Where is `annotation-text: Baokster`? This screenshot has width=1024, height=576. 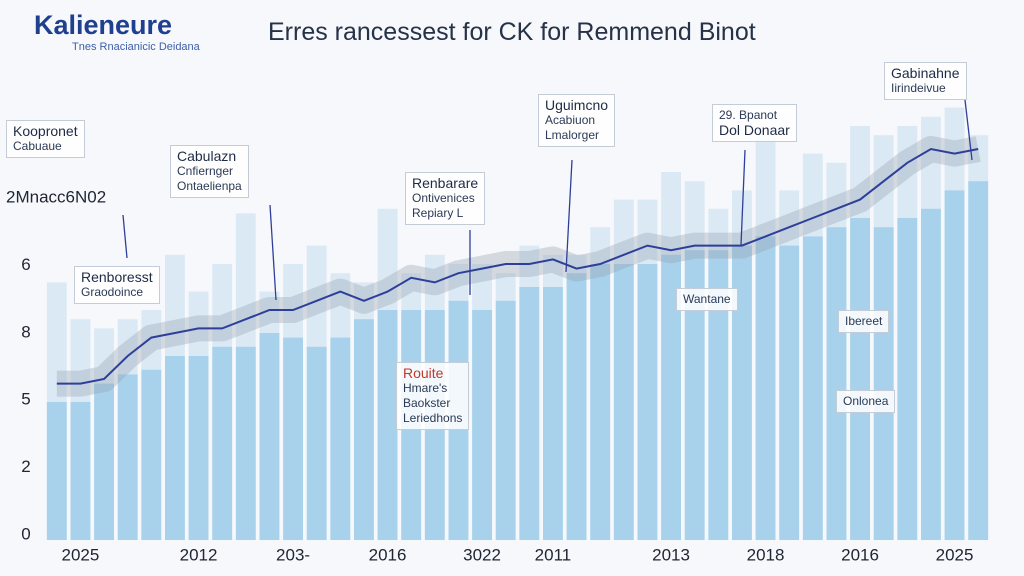
annotation-text: Baokster is located at coordinates (427, 403).